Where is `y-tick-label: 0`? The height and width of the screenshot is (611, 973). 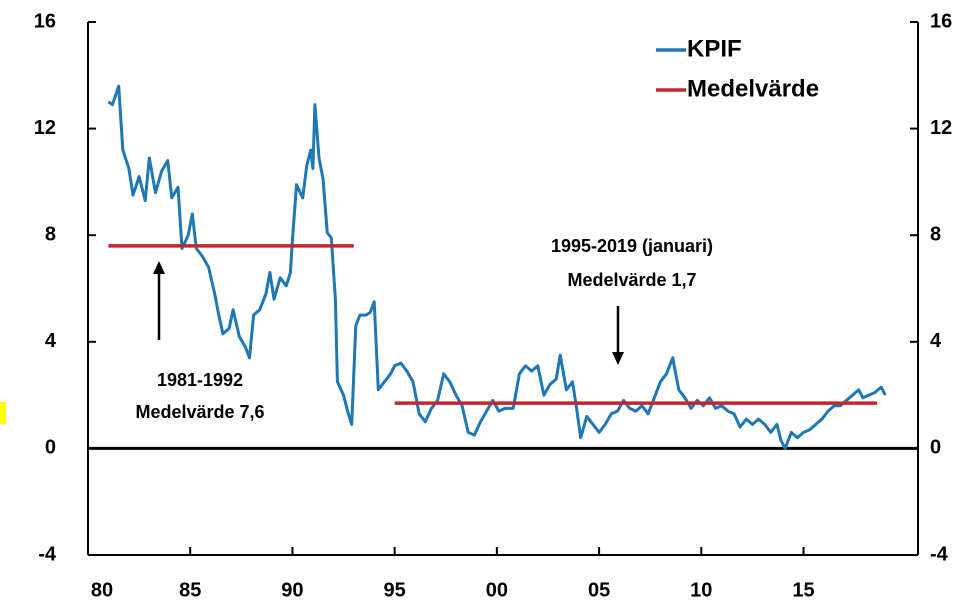
y-tick-label: 0 is located at coordinates (50, 448).